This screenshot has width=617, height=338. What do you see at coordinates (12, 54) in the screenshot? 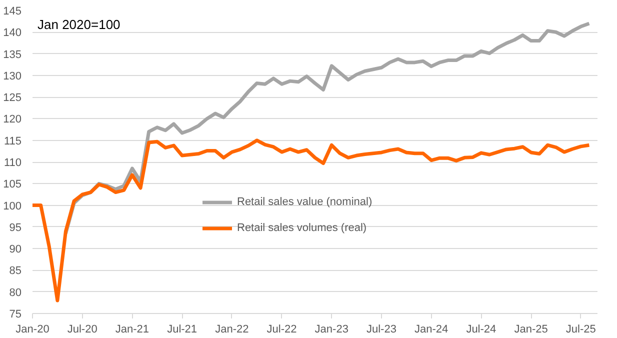
I see `y-tick-label: 135` at bounding box center [12, 54].